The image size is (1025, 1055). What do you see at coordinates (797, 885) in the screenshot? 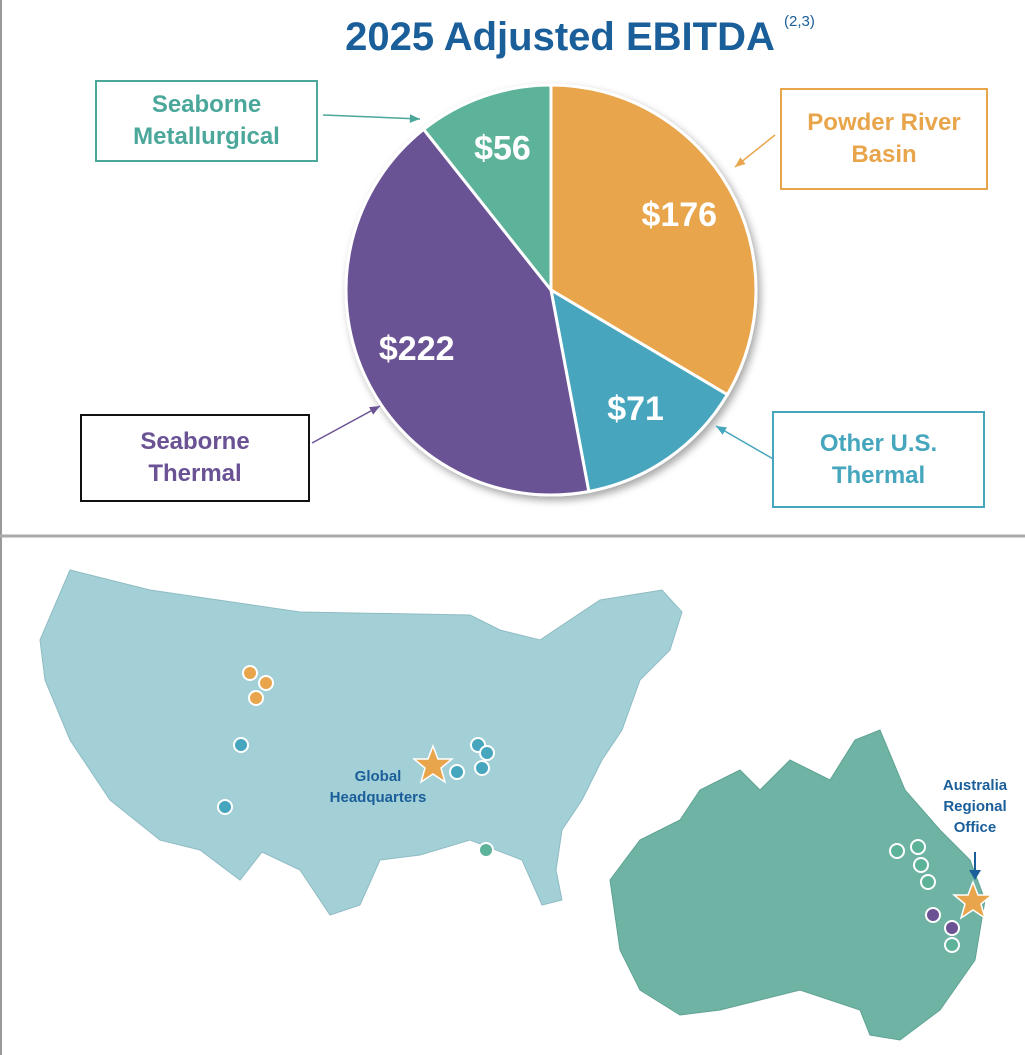
I see `australia-shape` at bounding box center [797, 885].